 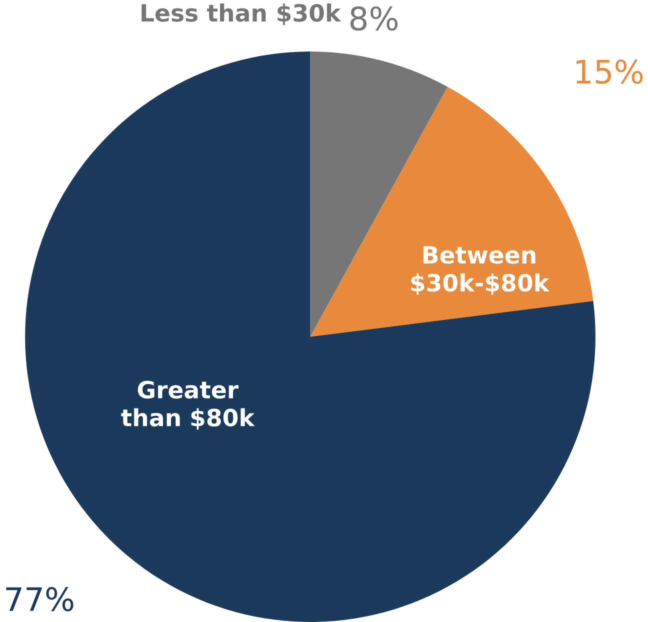 I want to click on data-label: 77%, so click(x=40, y=599).